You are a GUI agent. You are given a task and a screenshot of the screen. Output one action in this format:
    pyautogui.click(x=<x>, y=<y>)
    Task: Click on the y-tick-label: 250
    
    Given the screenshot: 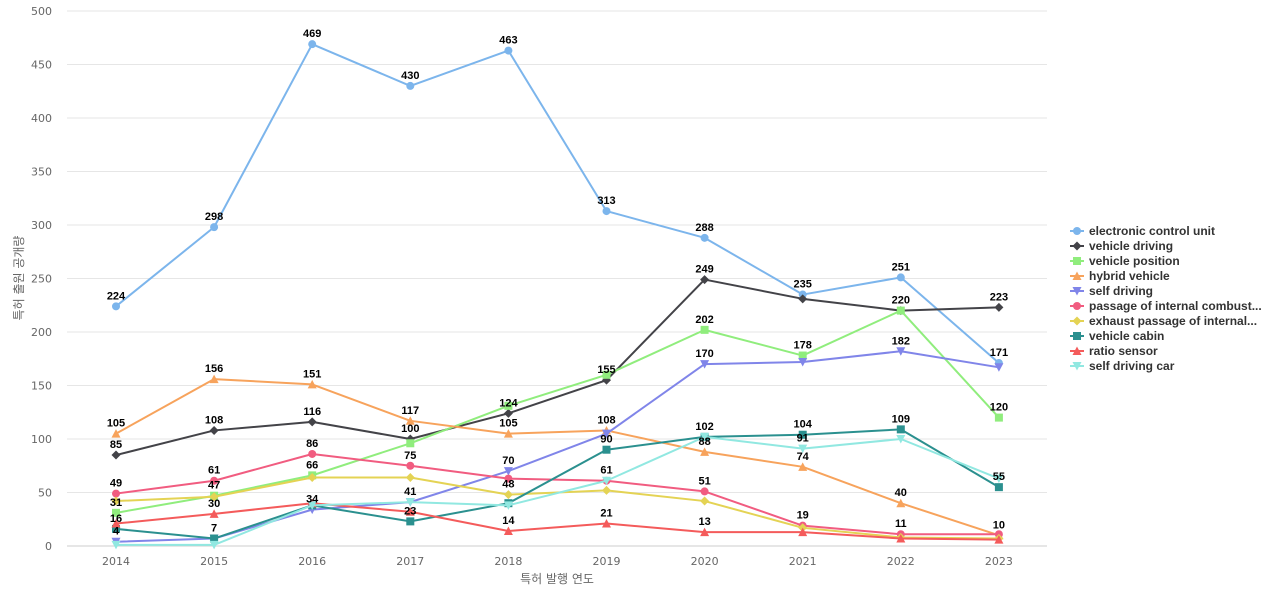 What is the action you would take?
    pyautogui.click(x=41, y=279)
    